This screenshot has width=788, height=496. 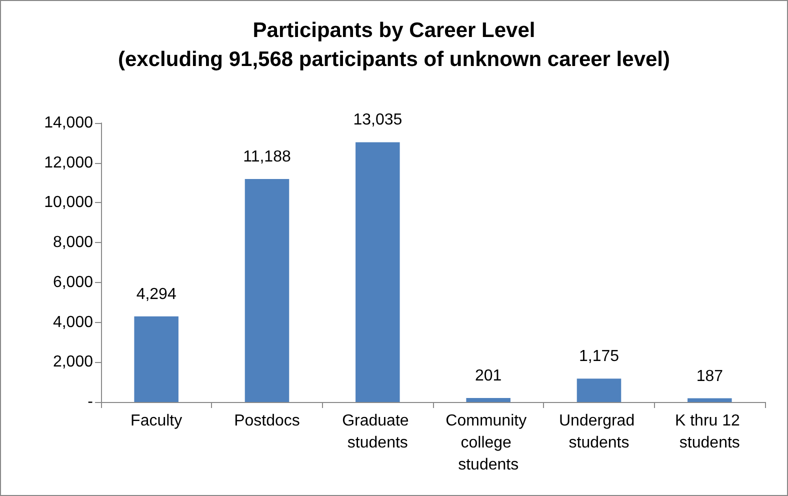 I want to click on x-tick-label: Graduate students, so click(x=378, y=432).